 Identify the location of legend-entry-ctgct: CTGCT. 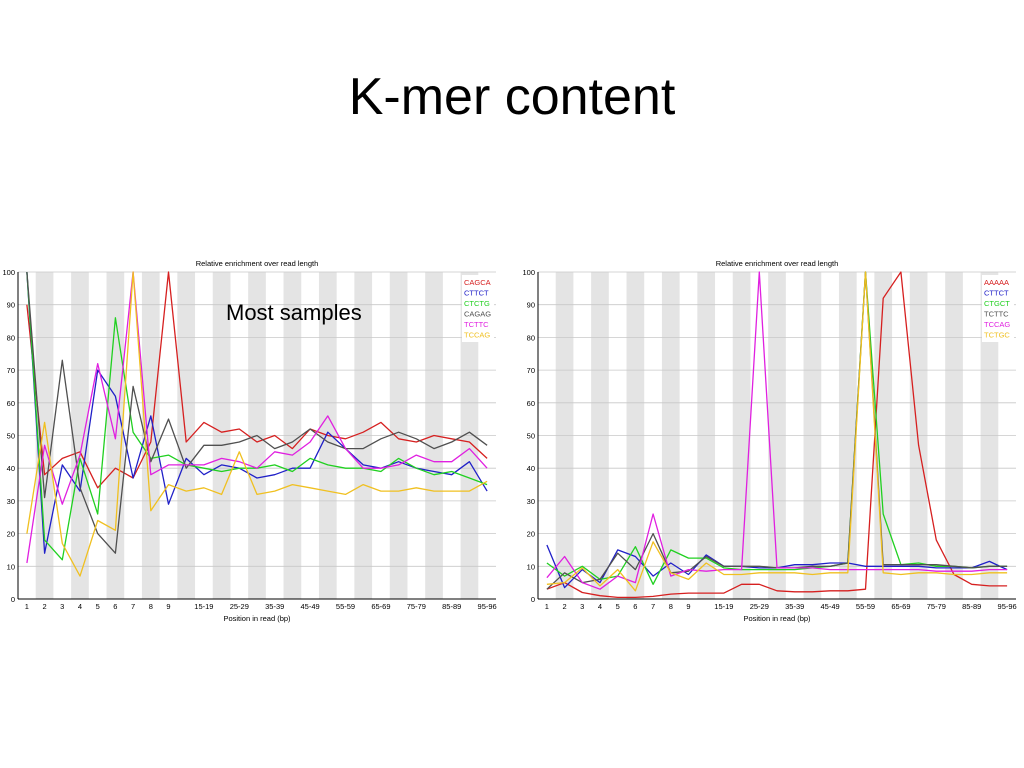
(997, 303).